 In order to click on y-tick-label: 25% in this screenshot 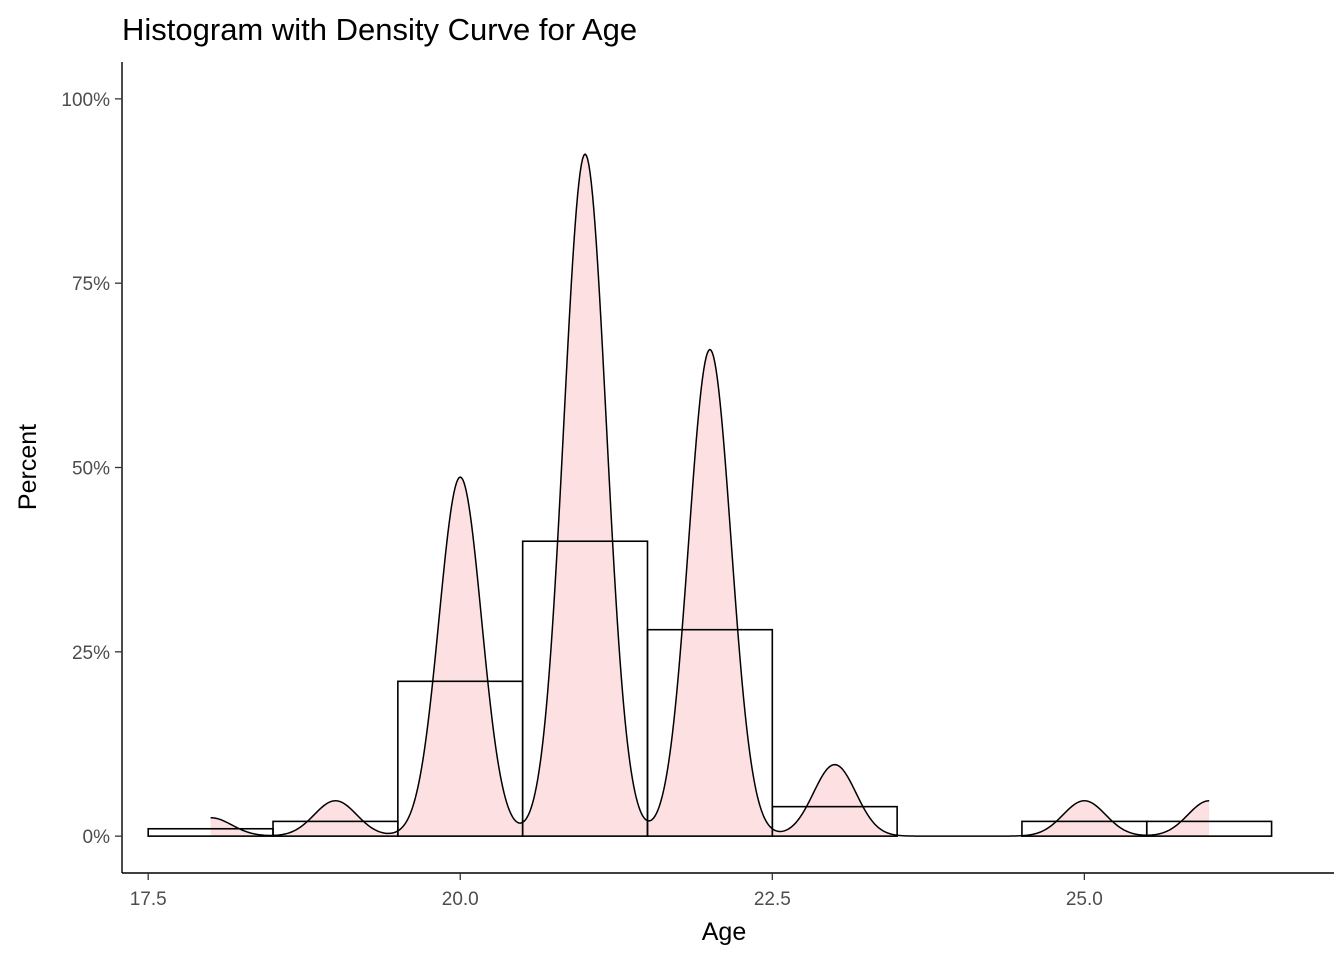, I will do `click(91, 653)`.